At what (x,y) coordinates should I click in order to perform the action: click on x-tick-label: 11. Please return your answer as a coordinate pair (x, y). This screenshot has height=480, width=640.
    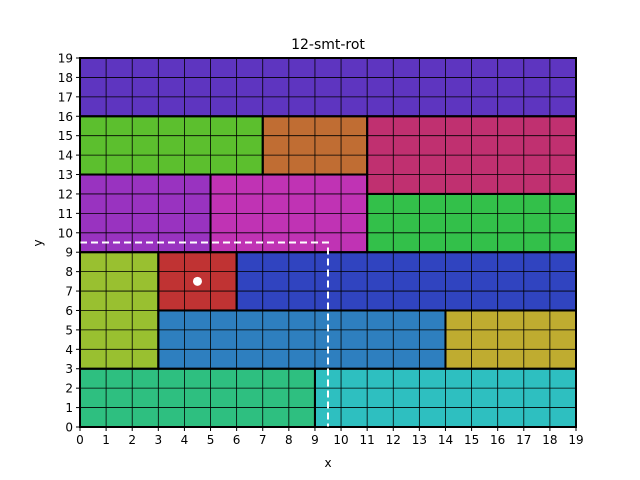
    Looking at the image, I should click on (367, 440).